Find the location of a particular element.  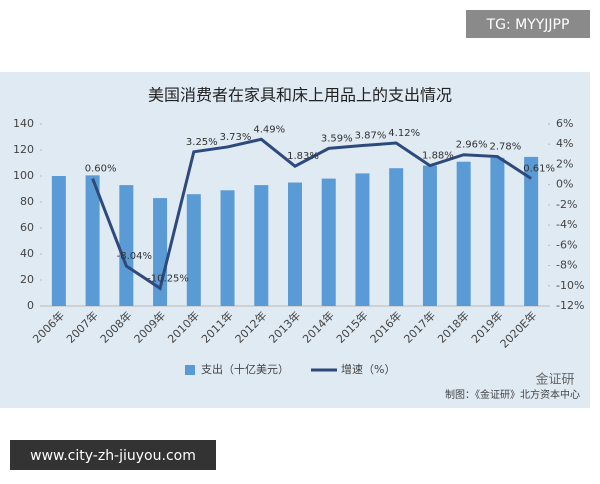

data-label: 0.60% is located at coordinates (101, 169).